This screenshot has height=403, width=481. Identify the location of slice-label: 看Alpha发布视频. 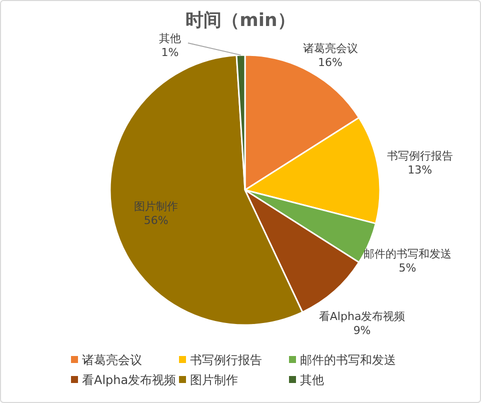
(362, 316).